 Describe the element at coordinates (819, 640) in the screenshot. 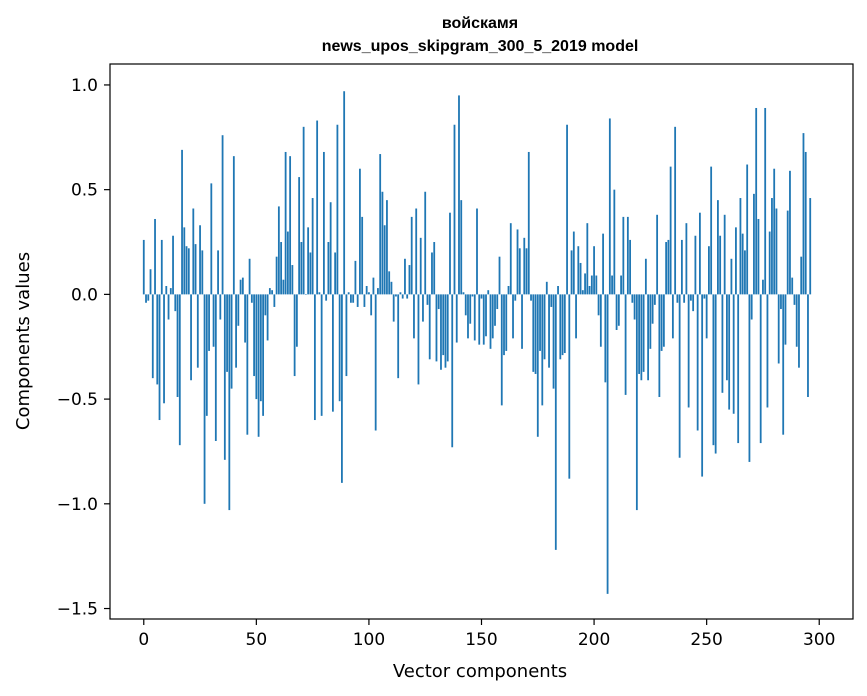

I see `x-tick-label: 300` at that location.